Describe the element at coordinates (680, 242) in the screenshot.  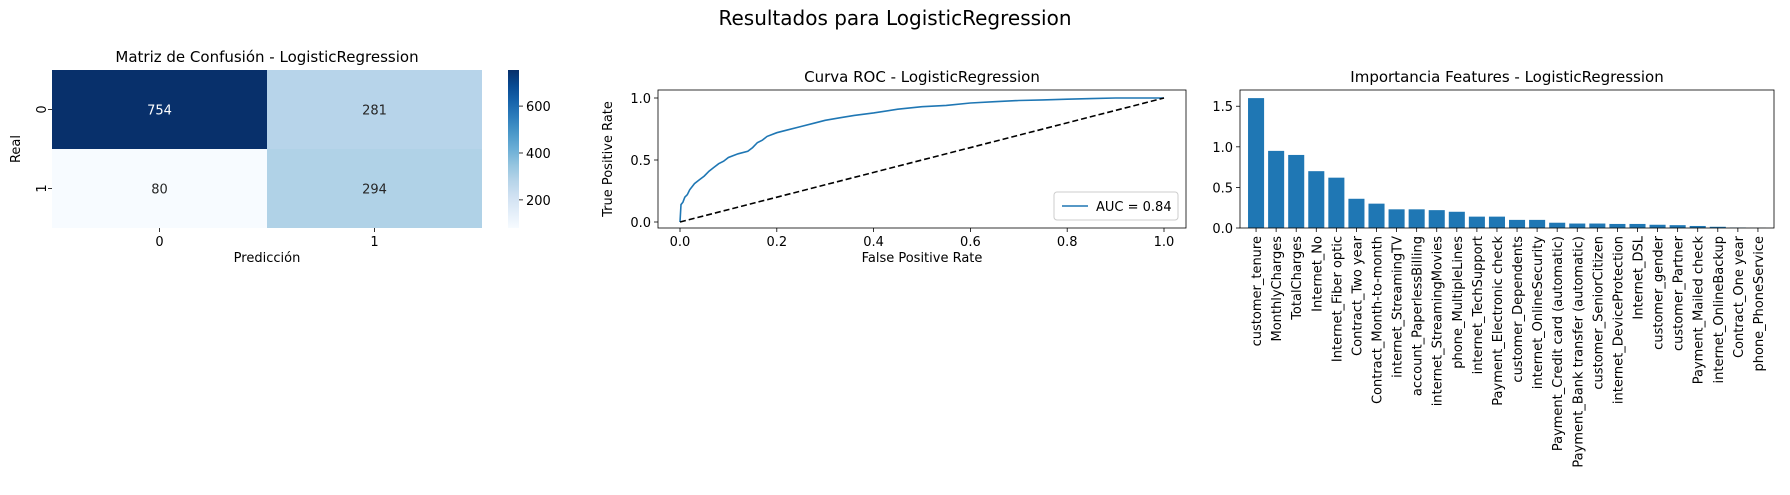
I see `roc-x-tick-label: 0.0` at that location.